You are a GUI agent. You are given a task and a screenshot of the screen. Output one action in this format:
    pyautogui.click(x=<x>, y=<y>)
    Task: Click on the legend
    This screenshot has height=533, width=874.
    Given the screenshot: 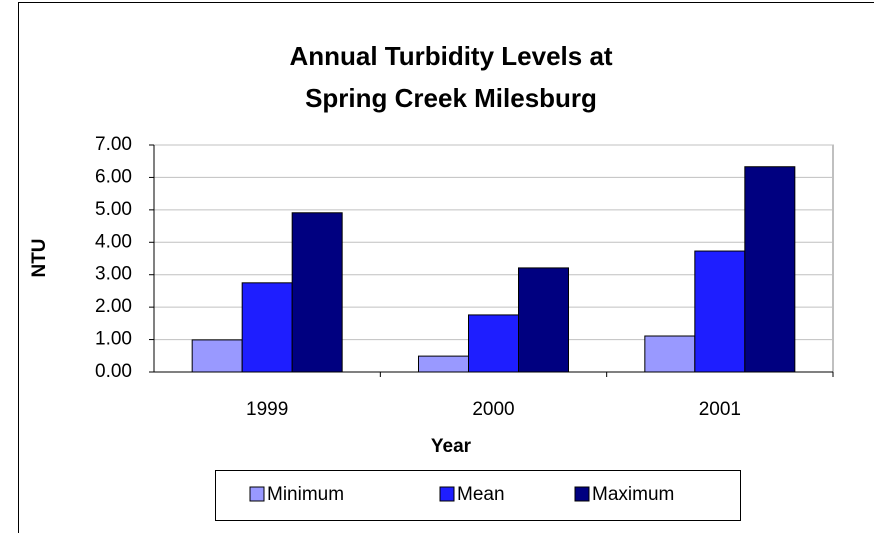 What is the action you would take?
    pyautogui.click(x=478, y=495)
    